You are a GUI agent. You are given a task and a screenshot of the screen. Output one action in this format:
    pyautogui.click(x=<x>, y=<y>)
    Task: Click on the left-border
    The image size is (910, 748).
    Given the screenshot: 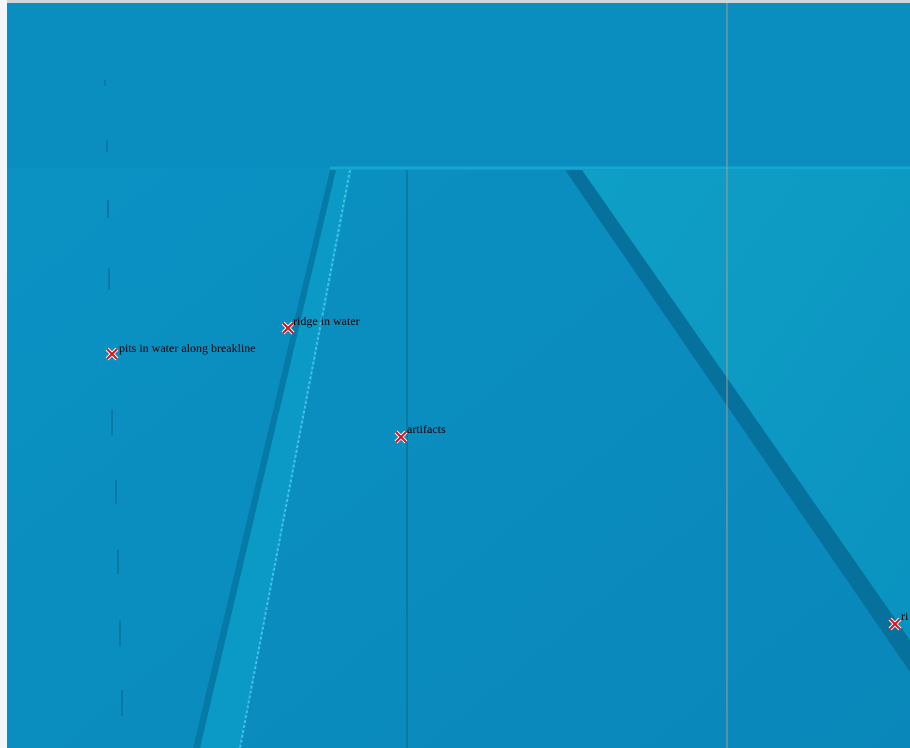 What is the action you would take?
    pyautogui.click(x=3, y=374)
    